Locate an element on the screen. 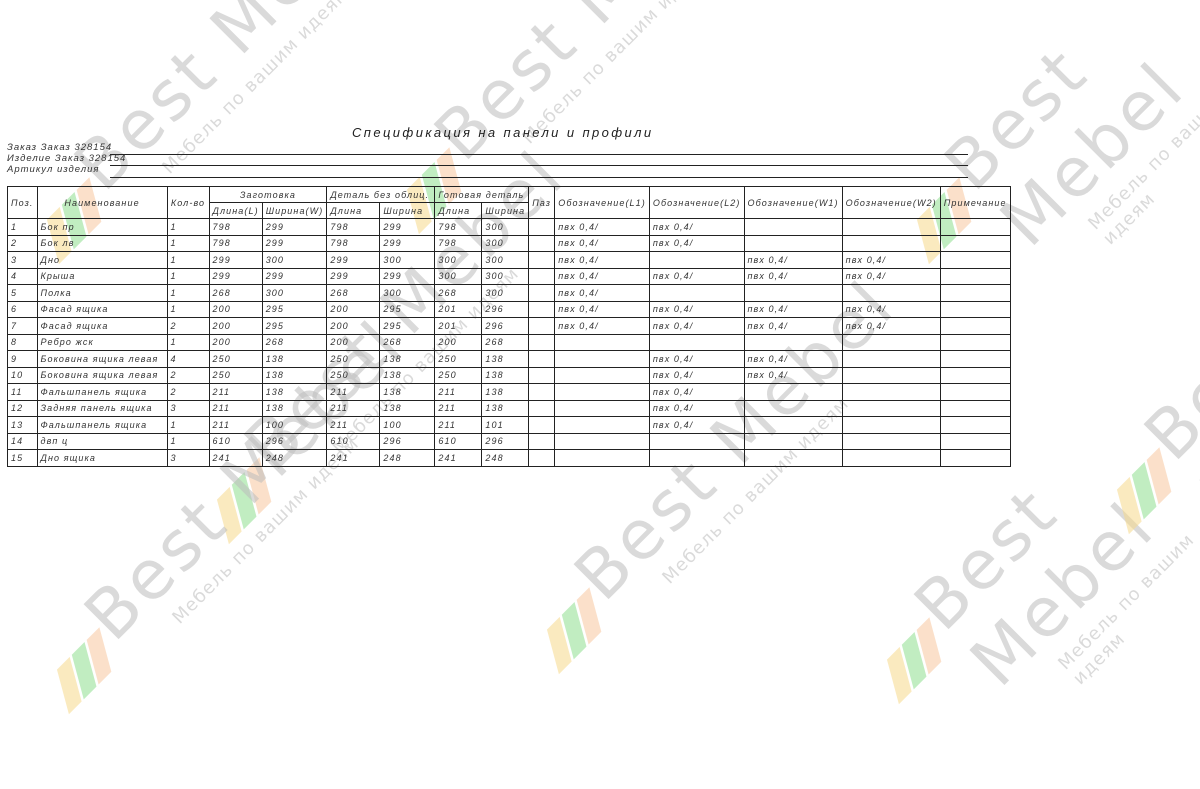  cell-blank-length: 200 is located at coordinates (235, 342).